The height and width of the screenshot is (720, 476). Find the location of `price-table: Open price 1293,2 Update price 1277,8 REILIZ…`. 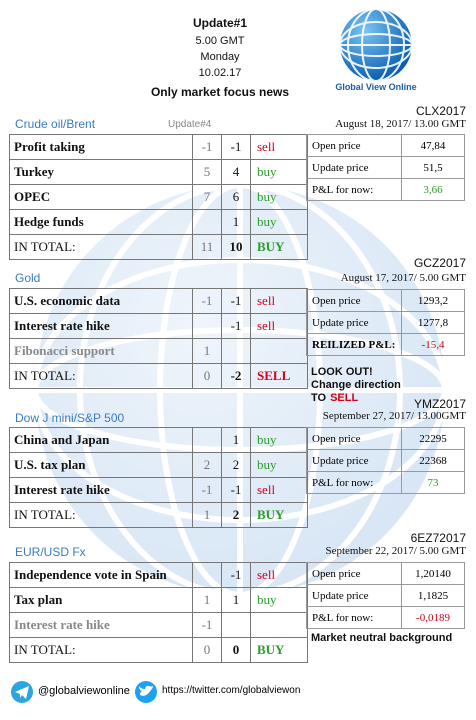

price-table: Open price 1293,2 Update price 1277,8 REILIZ… is located at coordinates (385, 322).